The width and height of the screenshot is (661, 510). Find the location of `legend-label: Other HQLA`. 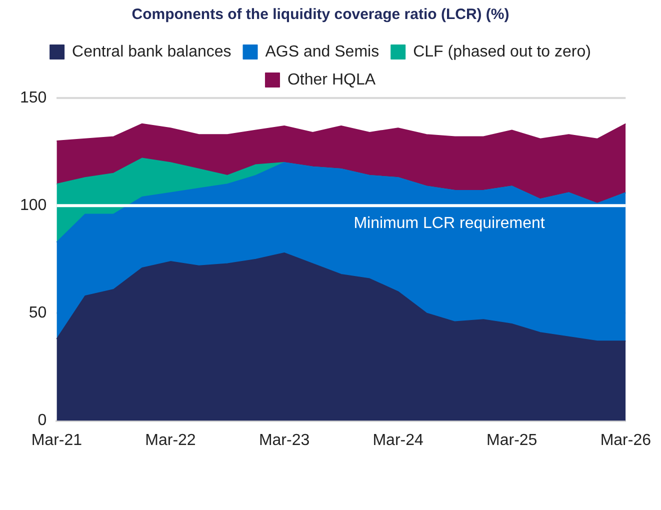

legend-label: Other HQLA is located at coordinates (331, 79).